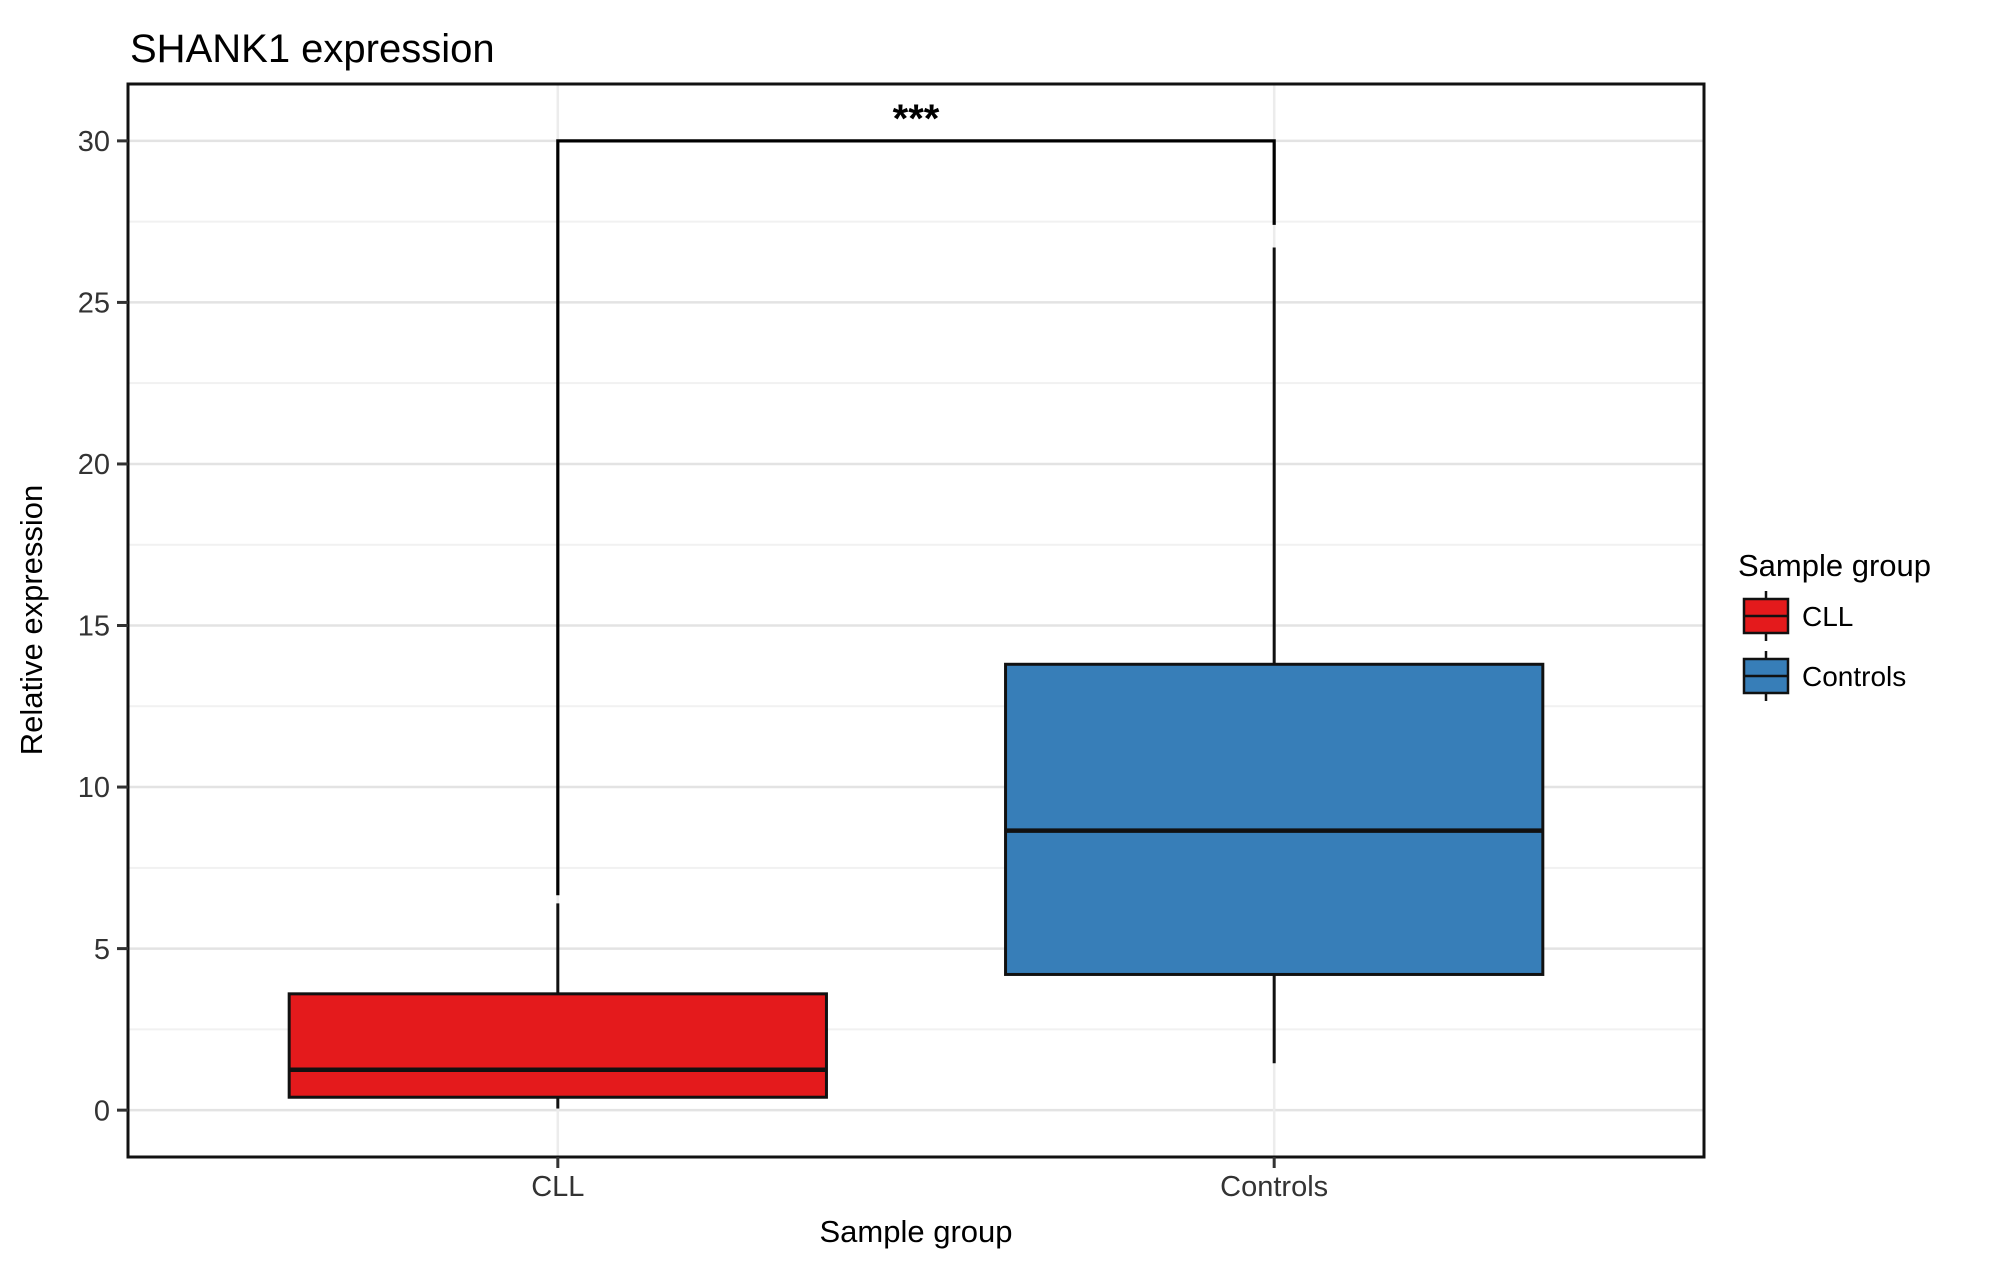  Describe the element at coordinates (94, 788) in the screenshot. I see `y-axis-tick-label: 10` at that location.